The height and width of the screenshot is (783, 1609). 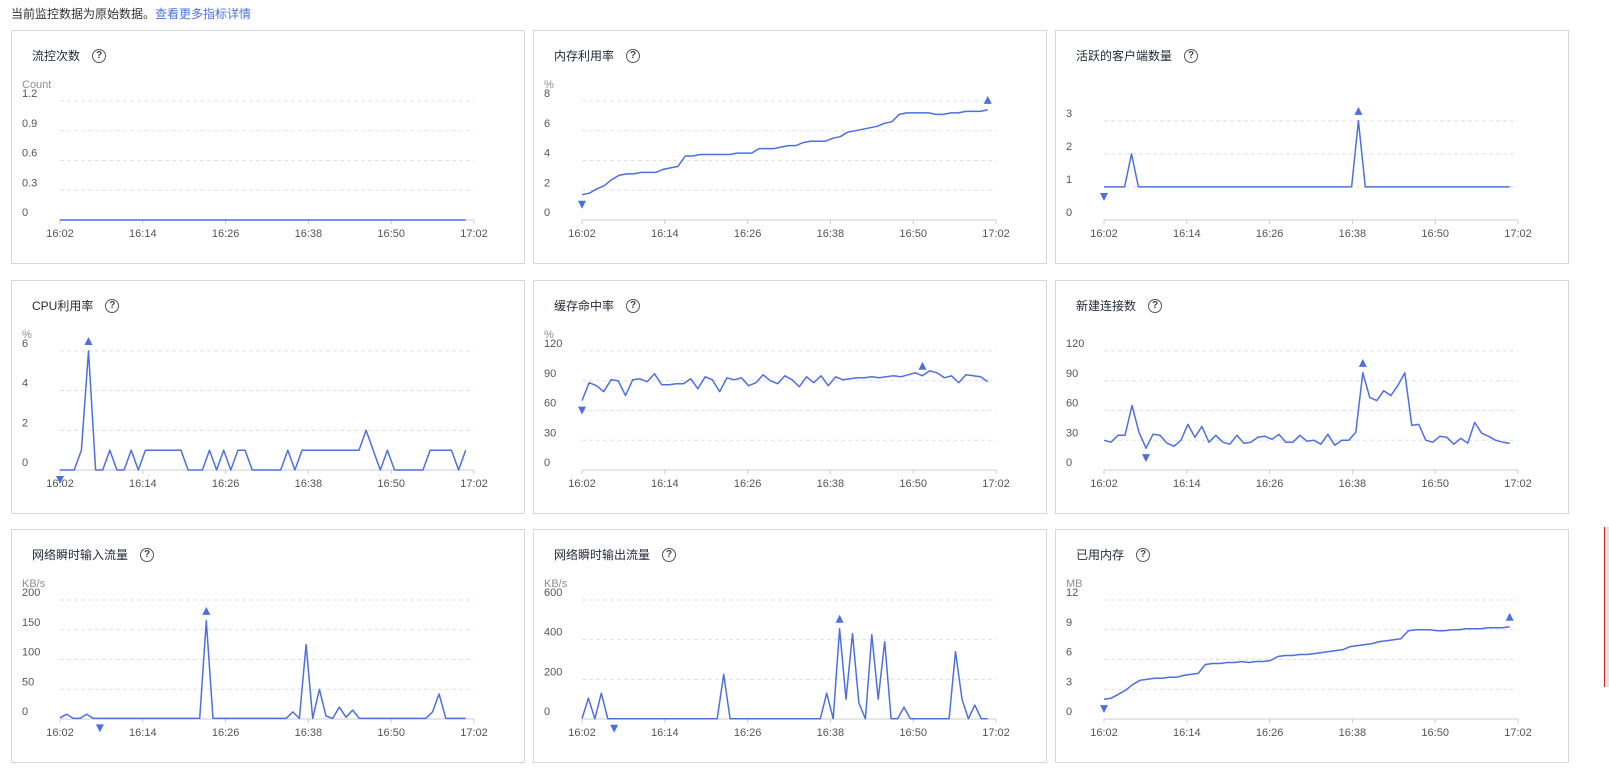 I want to click on y-tick-label: 4, so click(x=547, y=154).